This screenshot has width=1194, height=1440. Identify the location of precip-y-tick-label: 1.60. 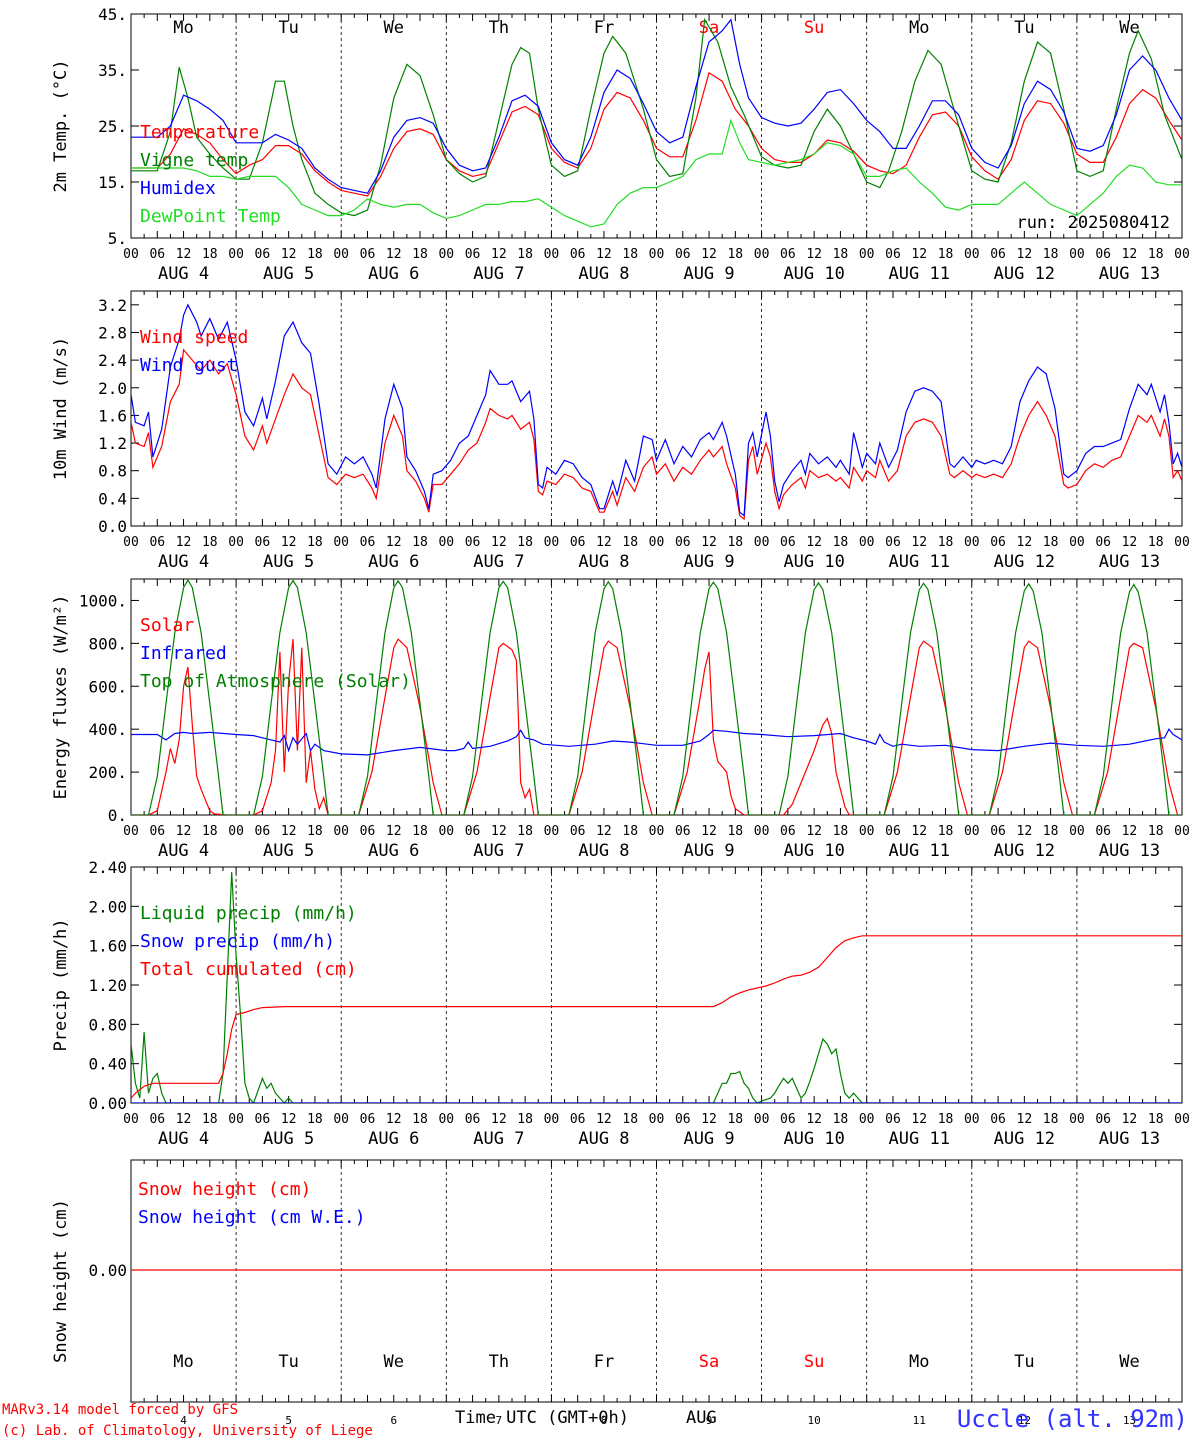
(107, 946).